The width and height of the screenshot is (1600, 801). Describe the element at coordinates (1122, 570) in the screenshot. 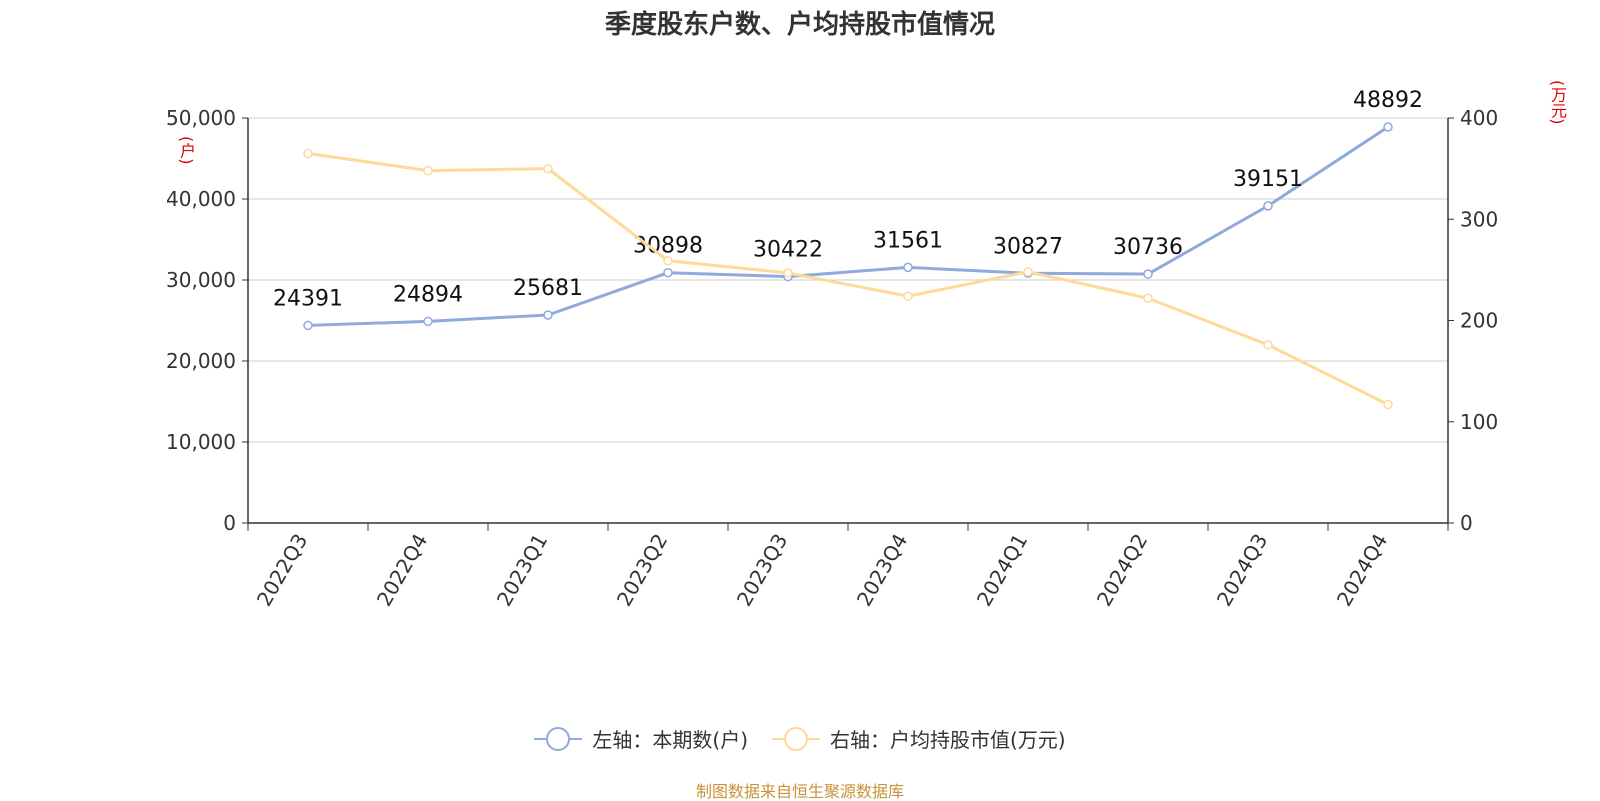

I see `x-axis-tick-label: 2024Q2` at that location.